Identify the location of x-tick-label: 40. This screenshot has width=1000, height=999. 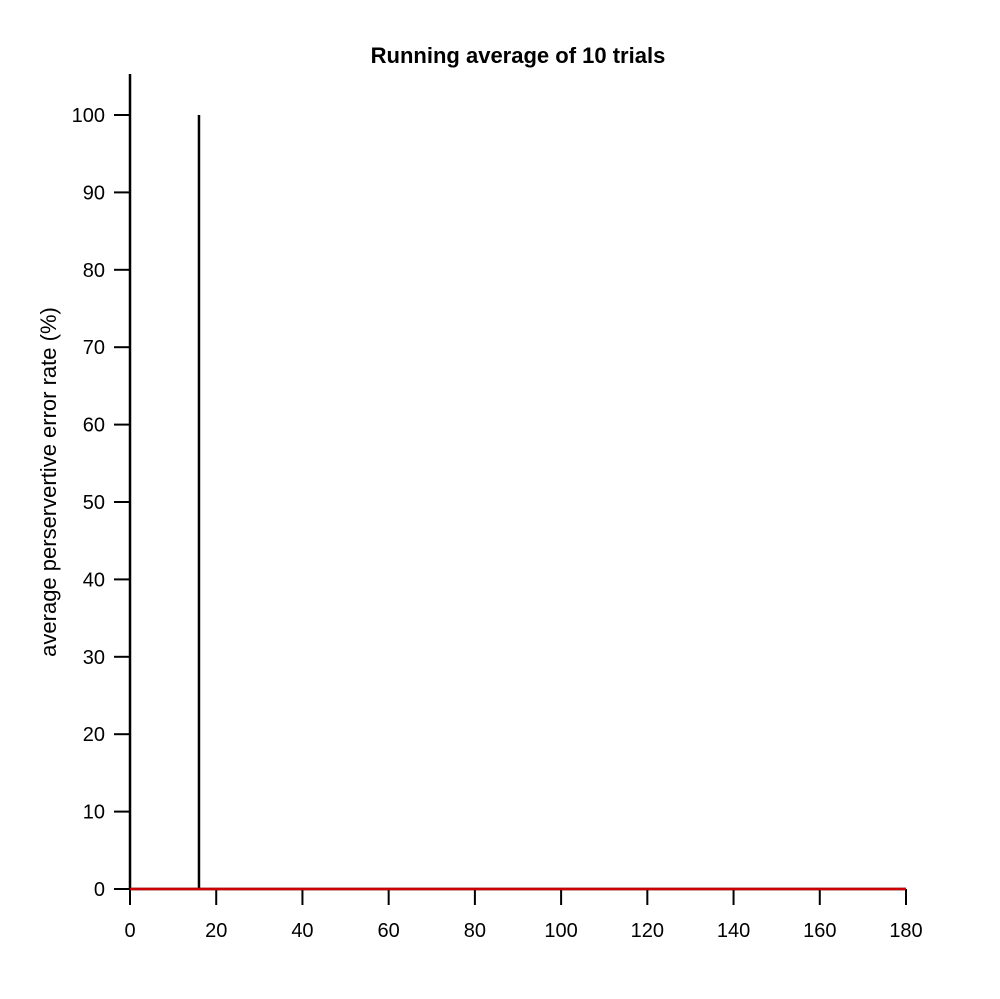
(302, 931).